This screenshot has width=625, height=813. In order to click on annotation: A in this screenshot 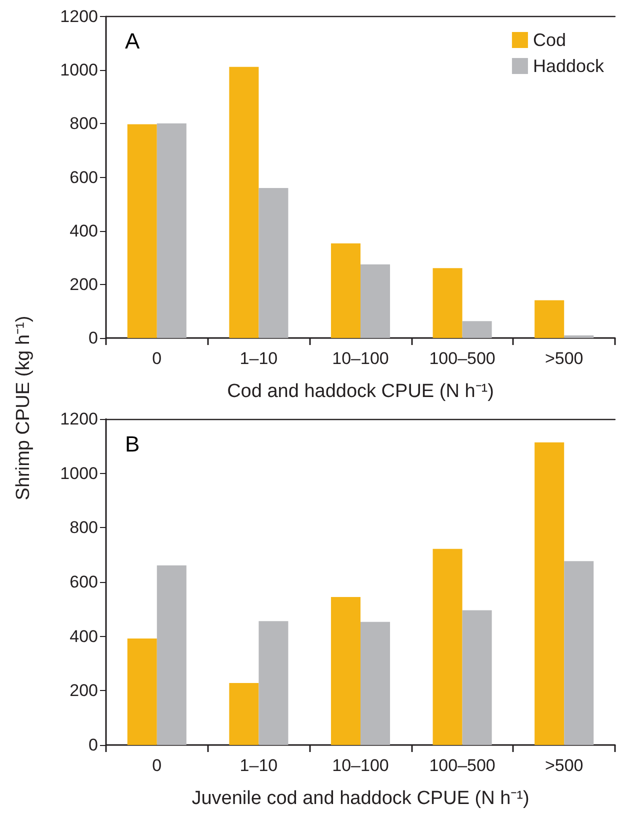, I will do `click(132, 41)`.